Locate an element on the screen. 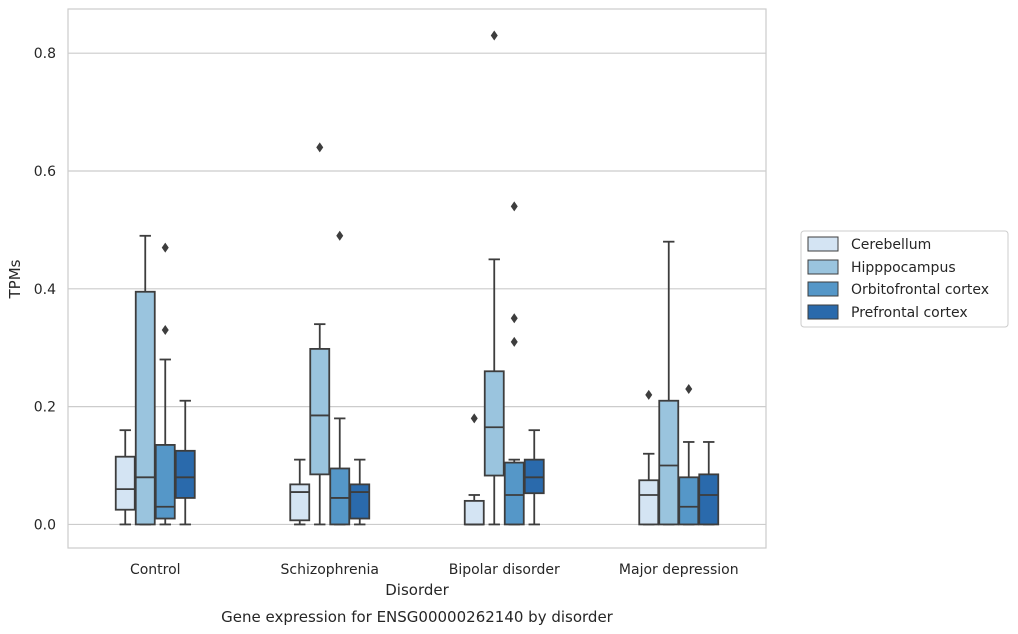 The width and height of the screenshot is (1018, 634). legend-label-orbitofrontal: Orbitofrontal cortex is located at coordinates (920, 290).